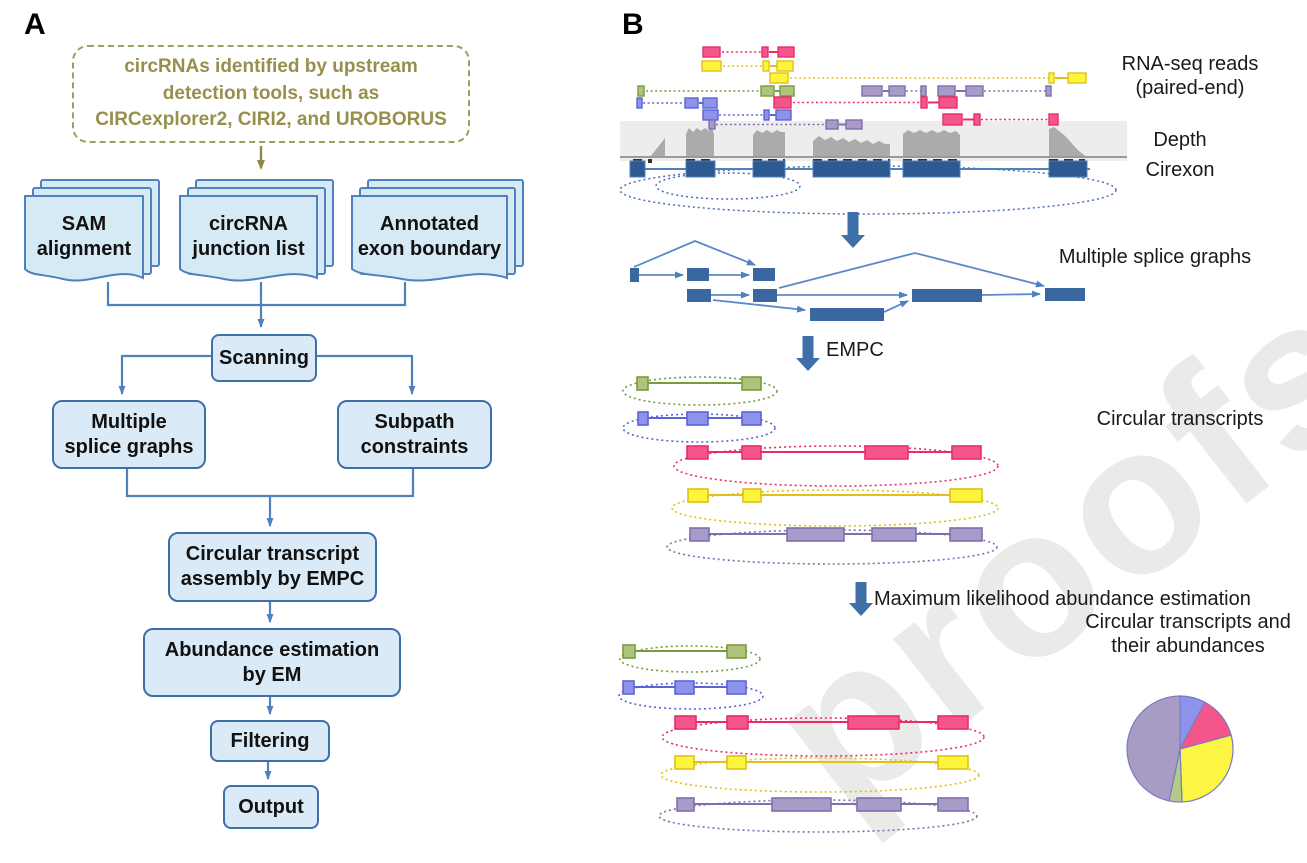 This screenshot has width=1307, height=863. I want to click on label-rna-seq-reads: RNA-seq reads (paired-end), so click(1190, 76).